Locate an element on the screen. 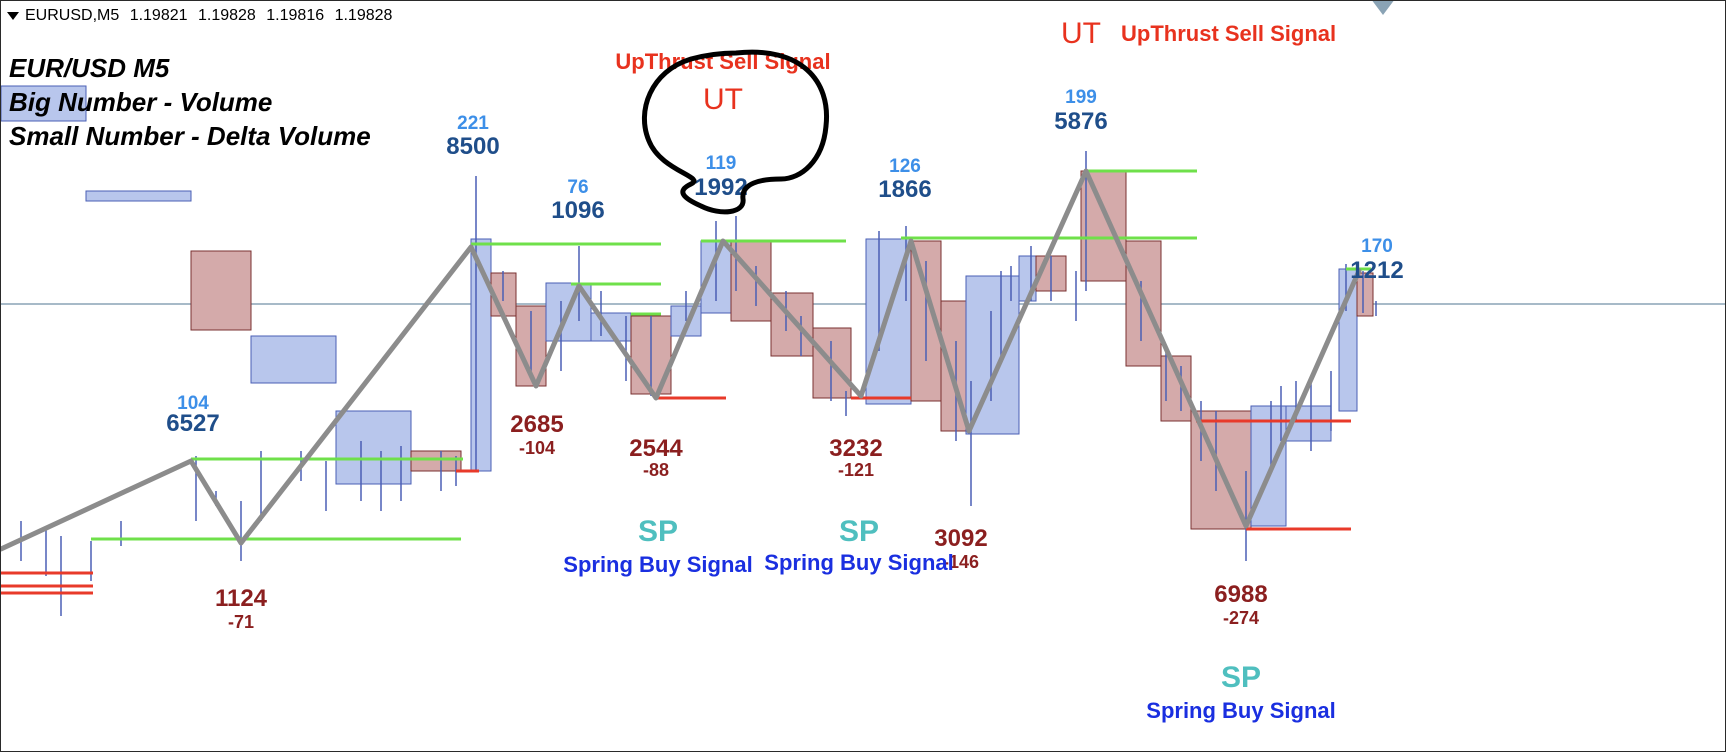 The image size is (1726, 752). open-value: 1.19821 is located at coordinates (158, 15).